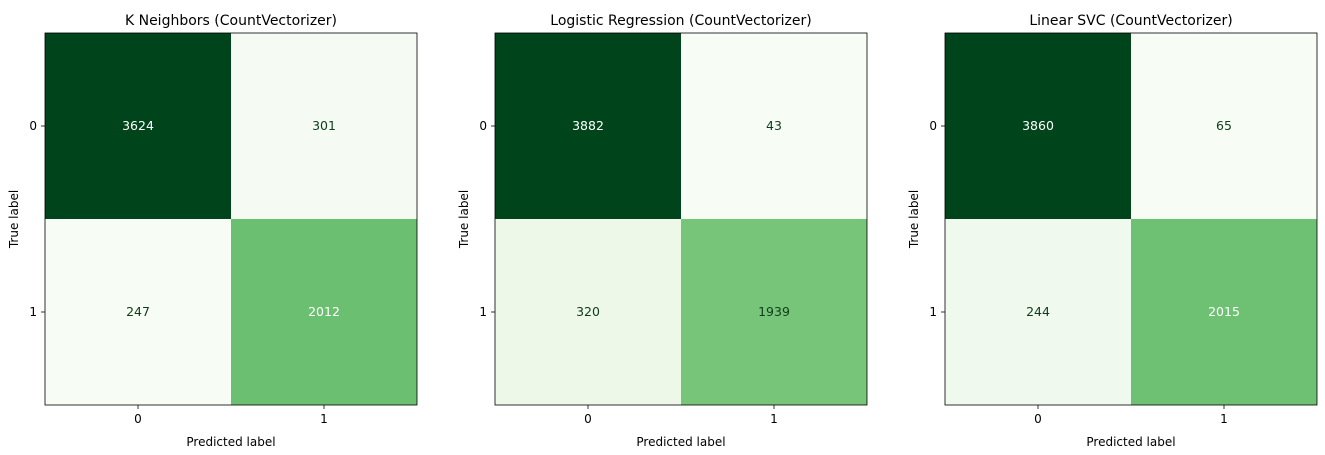  I want to click on cell-value-label: 2012, so click(324, 311).